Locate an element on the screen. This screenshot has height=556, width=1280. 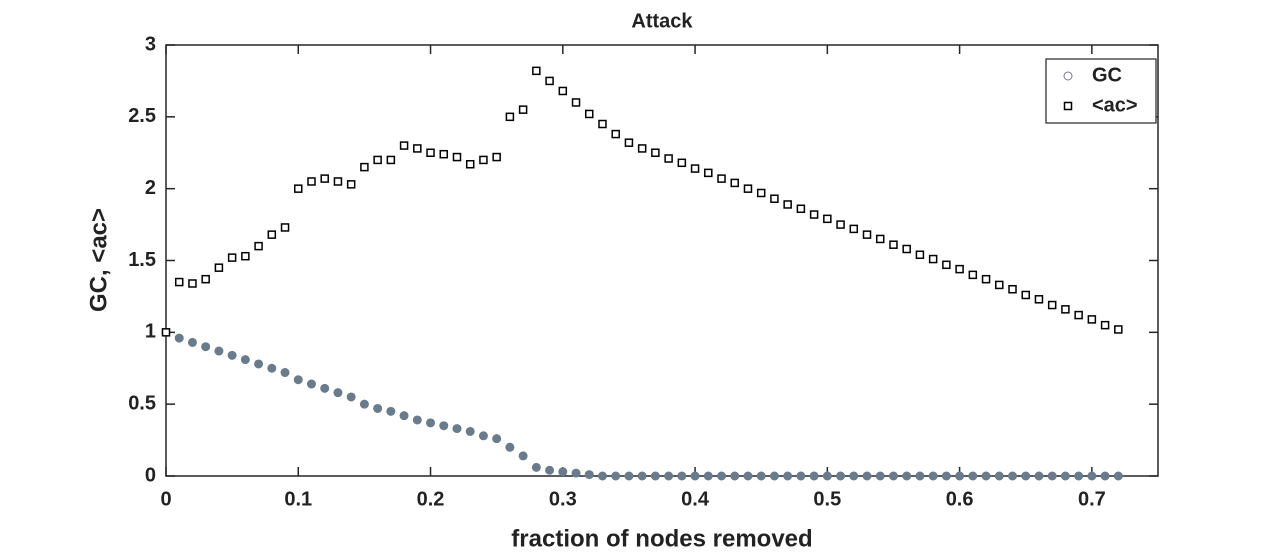
legend-marker is located at coordinates (1068, 106).